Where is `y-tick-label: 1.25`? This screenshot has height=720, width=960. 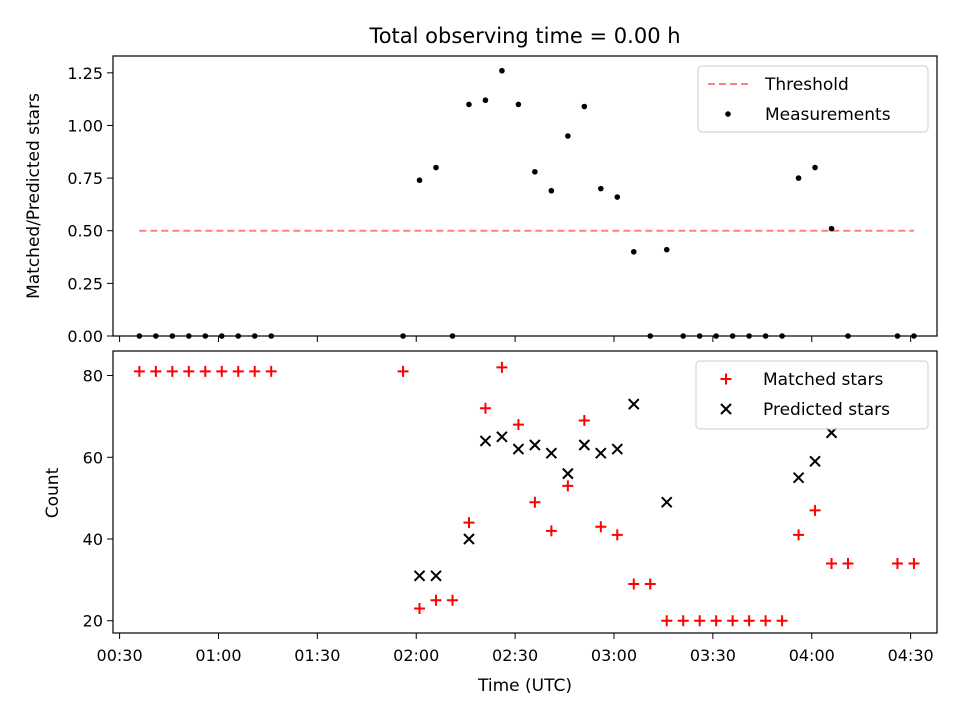 y-tick-label: 1.25 is located at coordinates (85, 73).